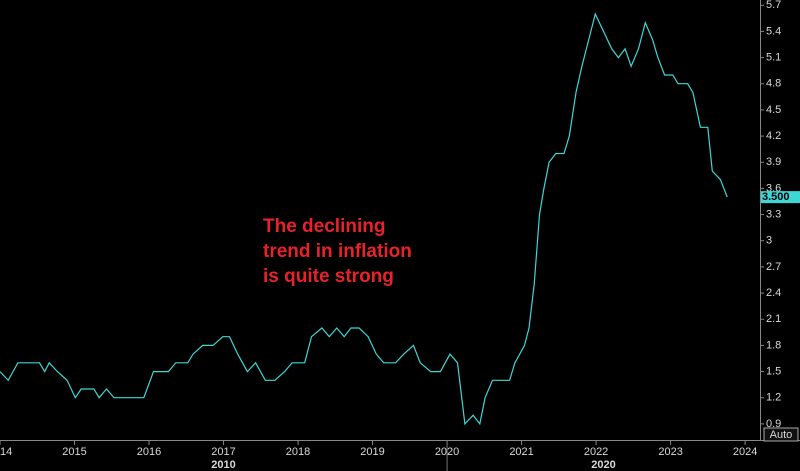 The height and width of the screenshot is (471, 800). I want to click on y-tick-label: 1.2, so click(773, 398).